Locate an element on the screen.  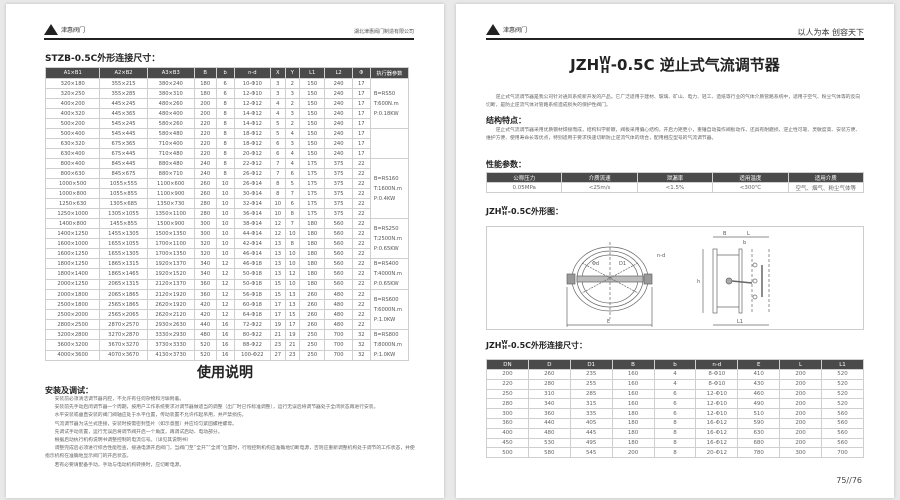
table-cell: 1700×1100 is located at coordinates (170, 243).